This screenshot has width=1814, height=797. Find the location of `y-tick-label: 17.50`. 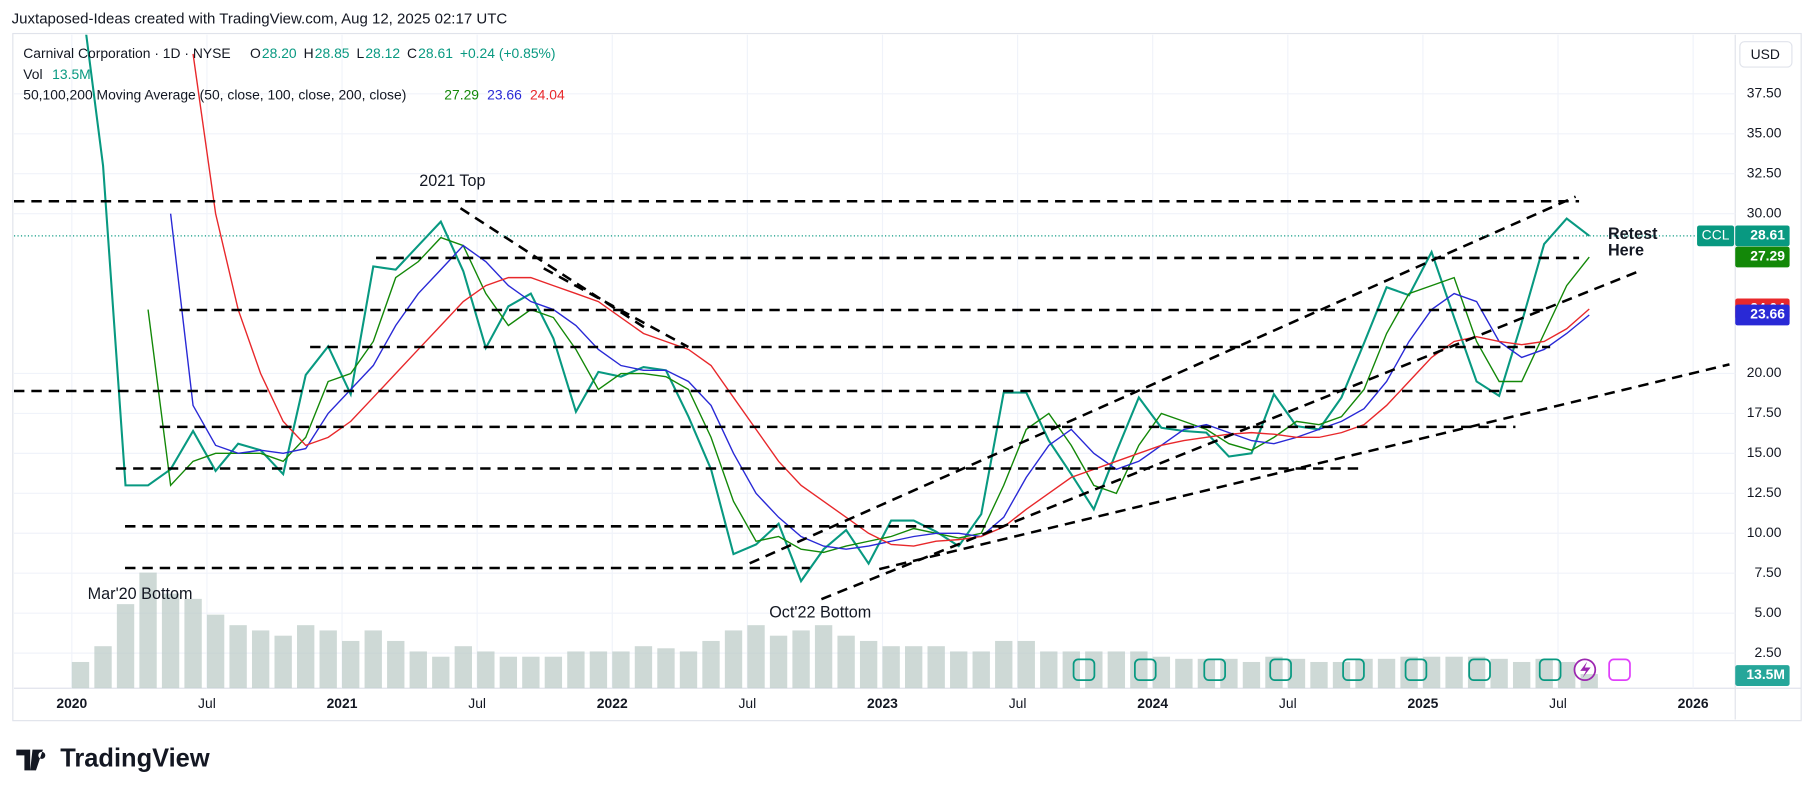

y-tick-label: 17.50 is located at coordinates (1764, 412).